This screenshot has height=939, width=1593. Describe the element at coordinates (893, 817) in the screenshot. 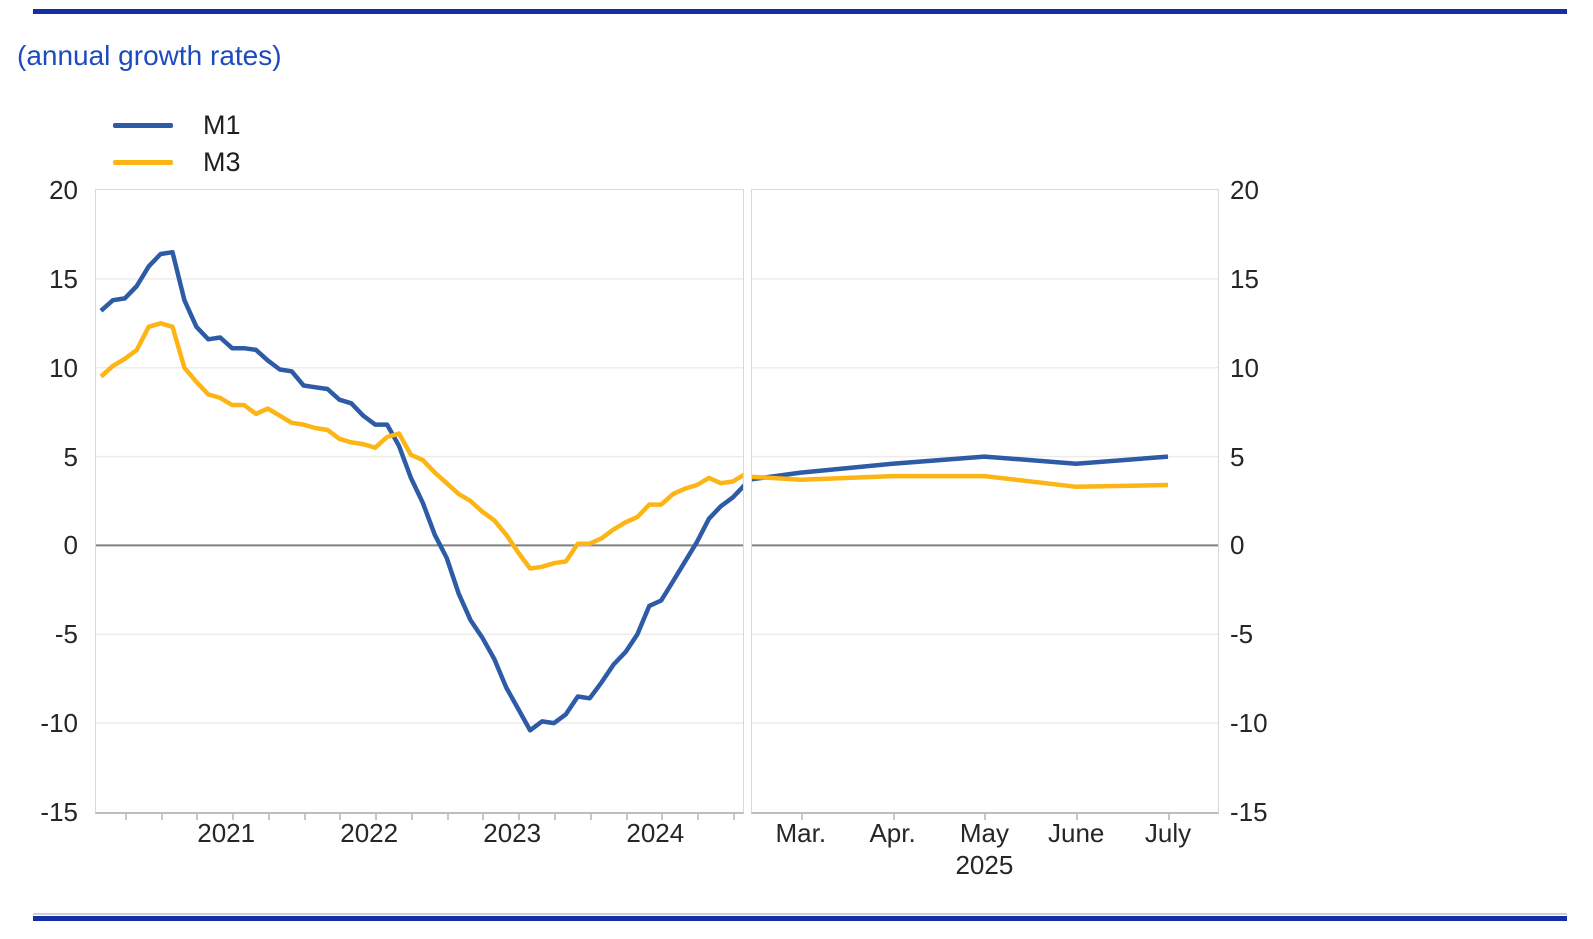

I see `x-tick-Apr` at that location.